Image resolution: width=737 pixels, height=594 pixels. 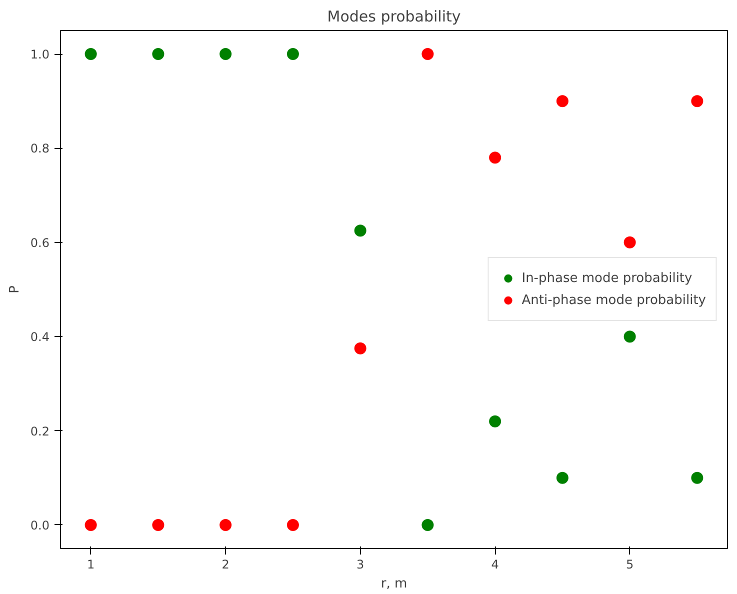 I want to click on legend-label: Anti-phase mode probability, so click(x=614, y=300).